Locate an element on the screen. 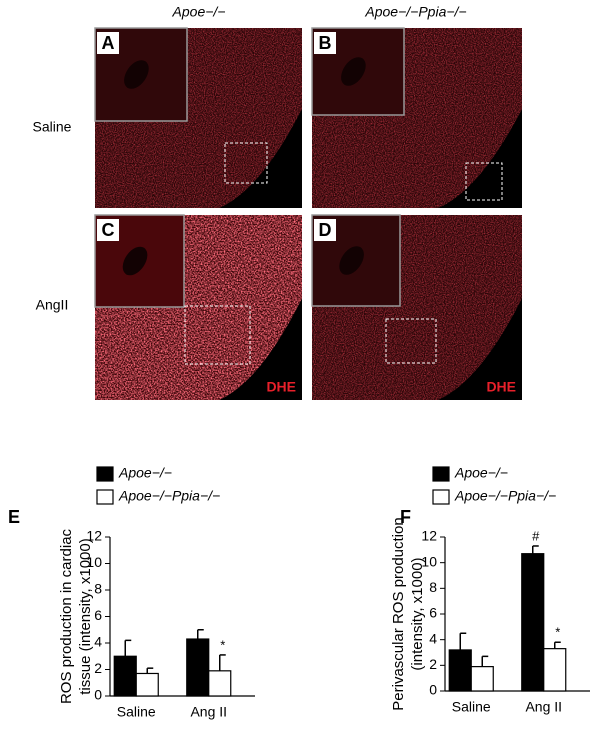 The image size is (604, 729). column-header: Apoe−/−Ppia−/− is located at coordinates (415, 12).